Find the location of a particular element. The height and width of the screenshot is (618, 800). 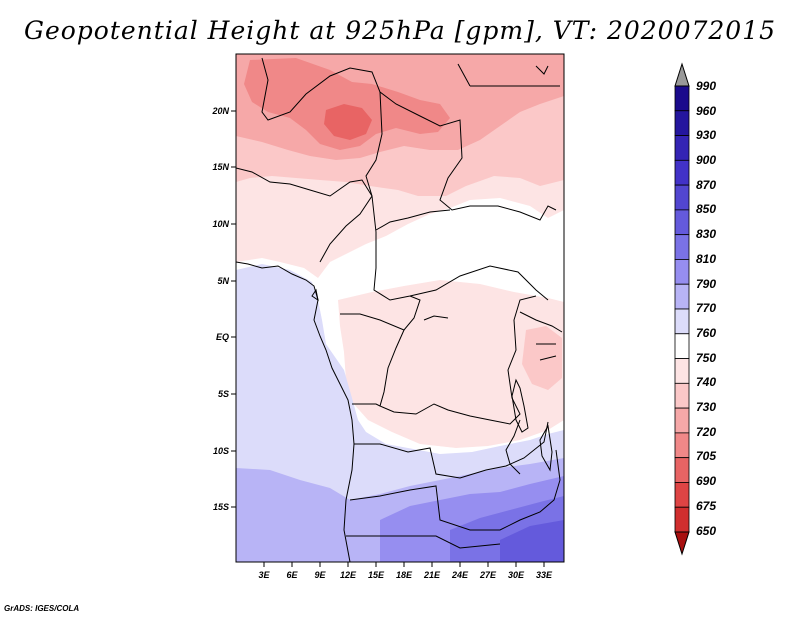

grads-credit: GrADS: IGES/COLA is located at coordinates (42, 608).